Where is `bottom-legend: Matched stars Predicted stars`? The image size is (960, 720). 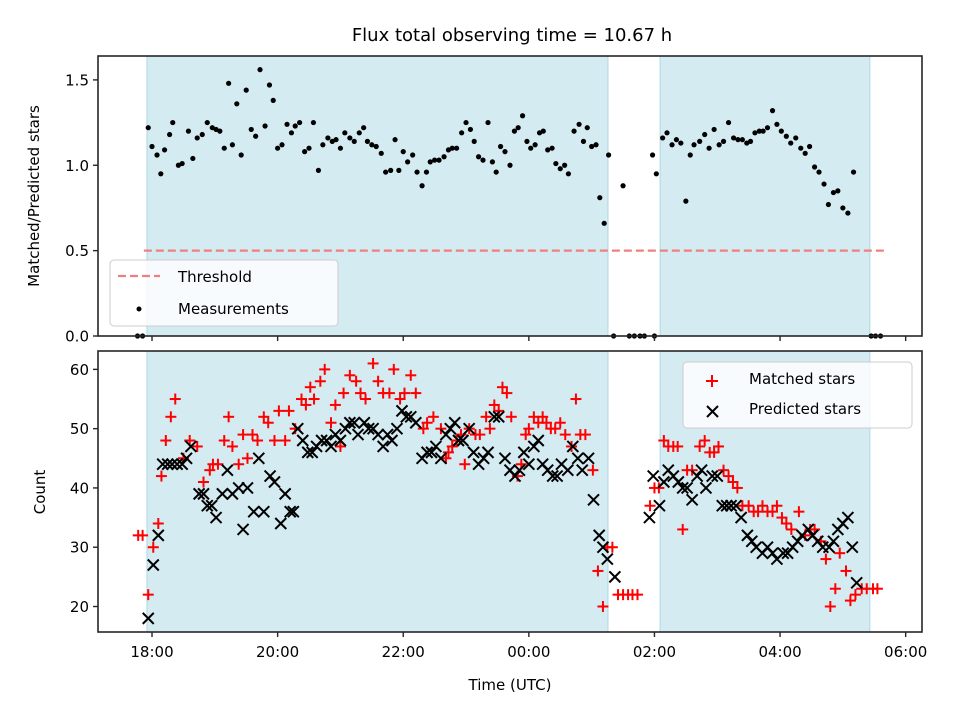
bottom-legend: Matched stars Predicted stars is located at coordinates (797, 395).